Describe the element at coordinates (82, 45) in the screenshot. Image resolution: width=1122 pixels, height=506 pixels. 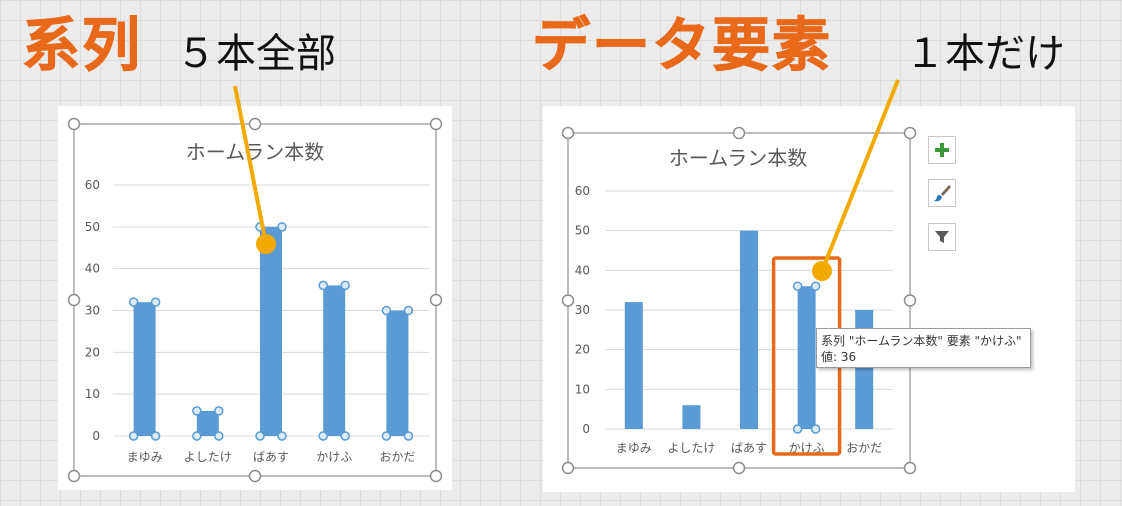
I see `series-heading: 系列` at that location.